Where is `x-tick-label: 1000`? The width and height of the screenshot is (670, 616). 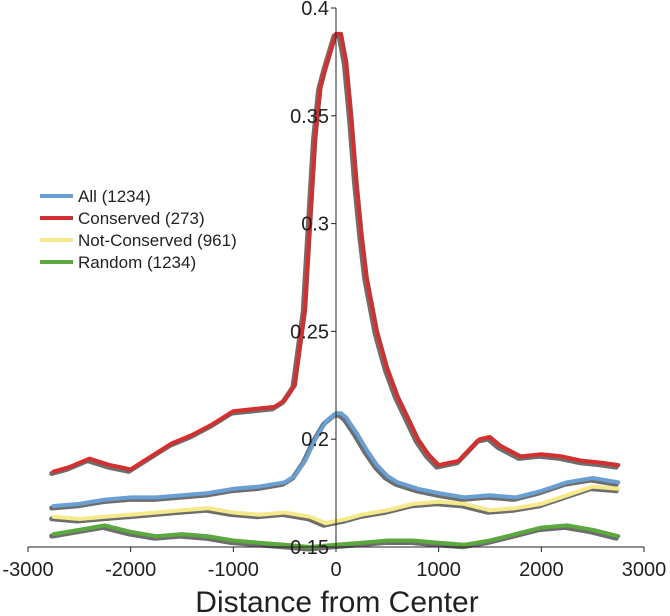
x-tick-label: 1000 is located at coordinates (438, 570).